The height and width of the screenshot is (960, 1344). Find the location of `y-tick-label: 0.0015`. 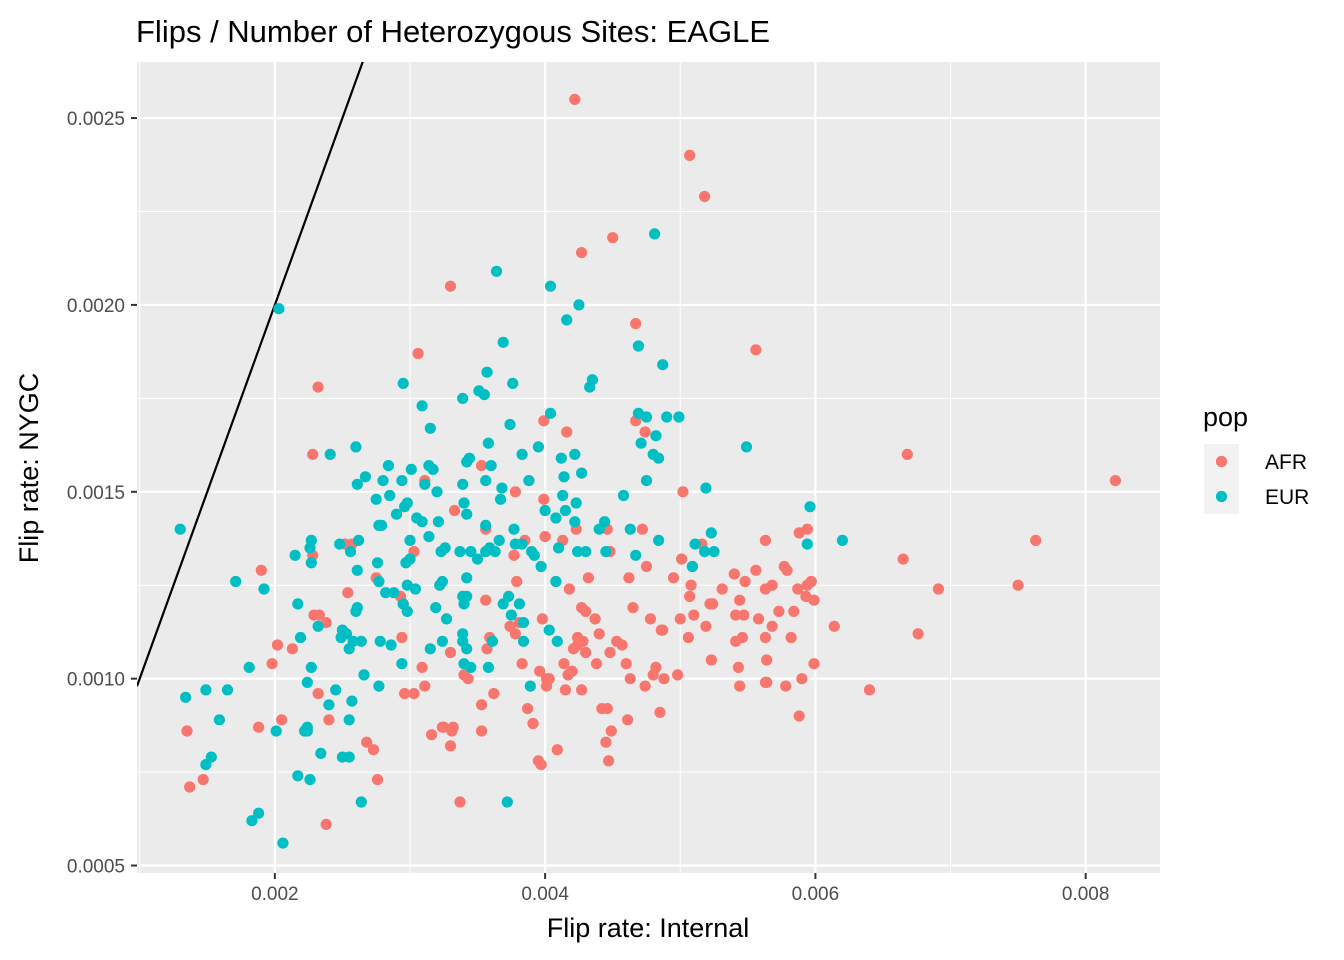

y-tick-label: 0.0015 is located at coordinates (96, 493).